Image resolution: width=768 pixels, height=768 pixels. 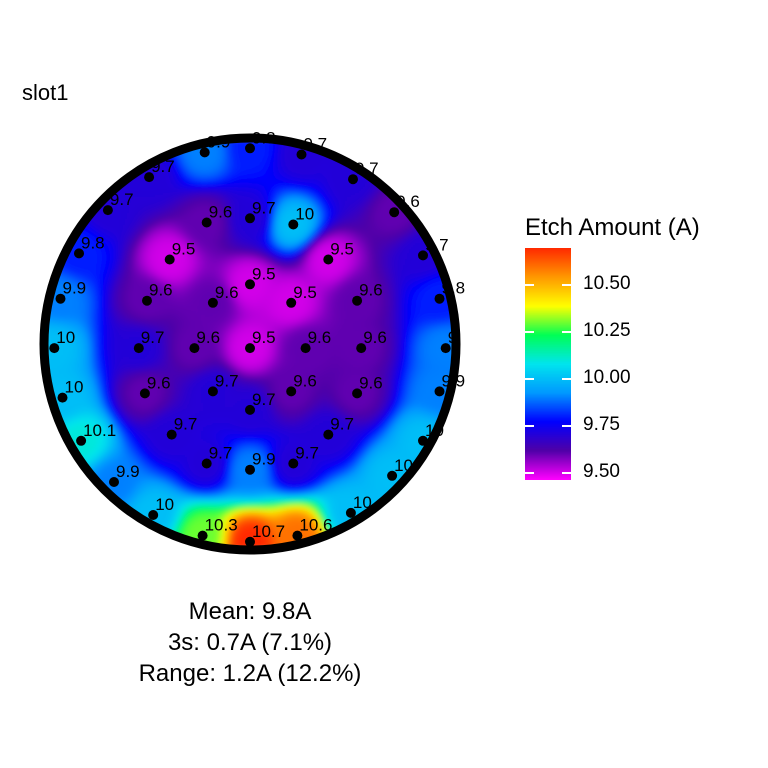 What do you see at coordinates (607, 284) in the screenshot?
I see `legend-tick-label: 10.50` at bounding box center [607, 284].